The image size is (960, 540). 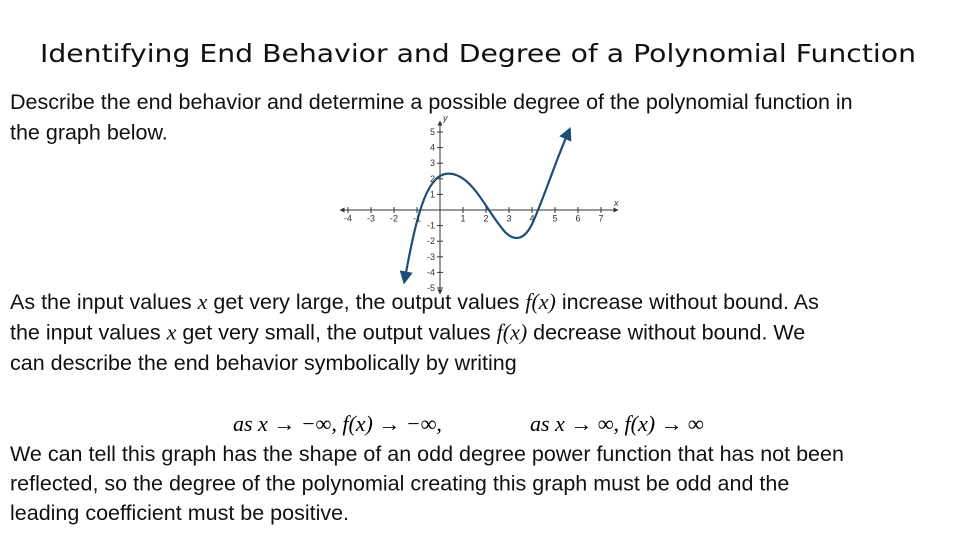 What do you see at coordinates (531, 218) in the screenshot?
I see `x-tick-label: 4` at bounding box center [531, 218].